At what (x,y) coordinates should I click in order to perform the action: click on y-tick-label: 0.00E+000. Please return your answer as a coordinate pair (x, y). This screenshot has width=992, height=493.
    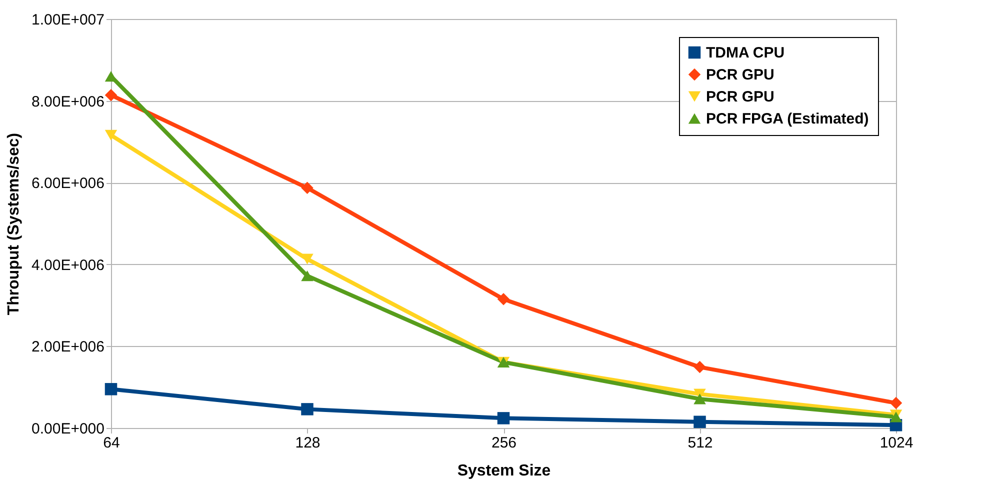
    Looking at the image, I should click on (68, 429).